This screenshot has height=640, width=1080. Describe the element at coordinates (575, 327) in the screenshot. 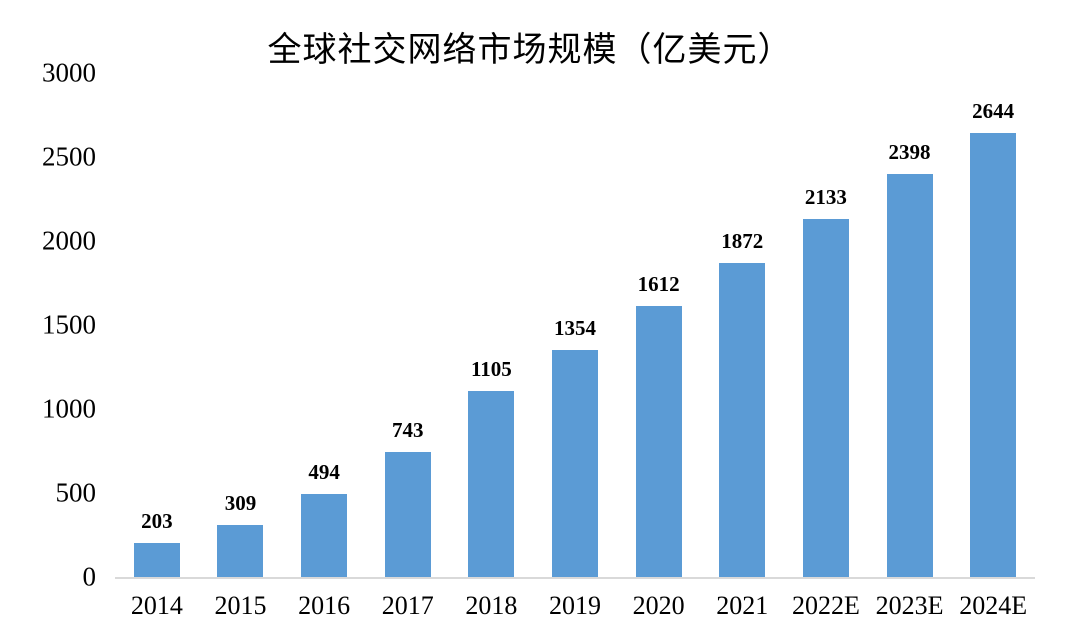

I see `bar-value-label: 1354` at that location.